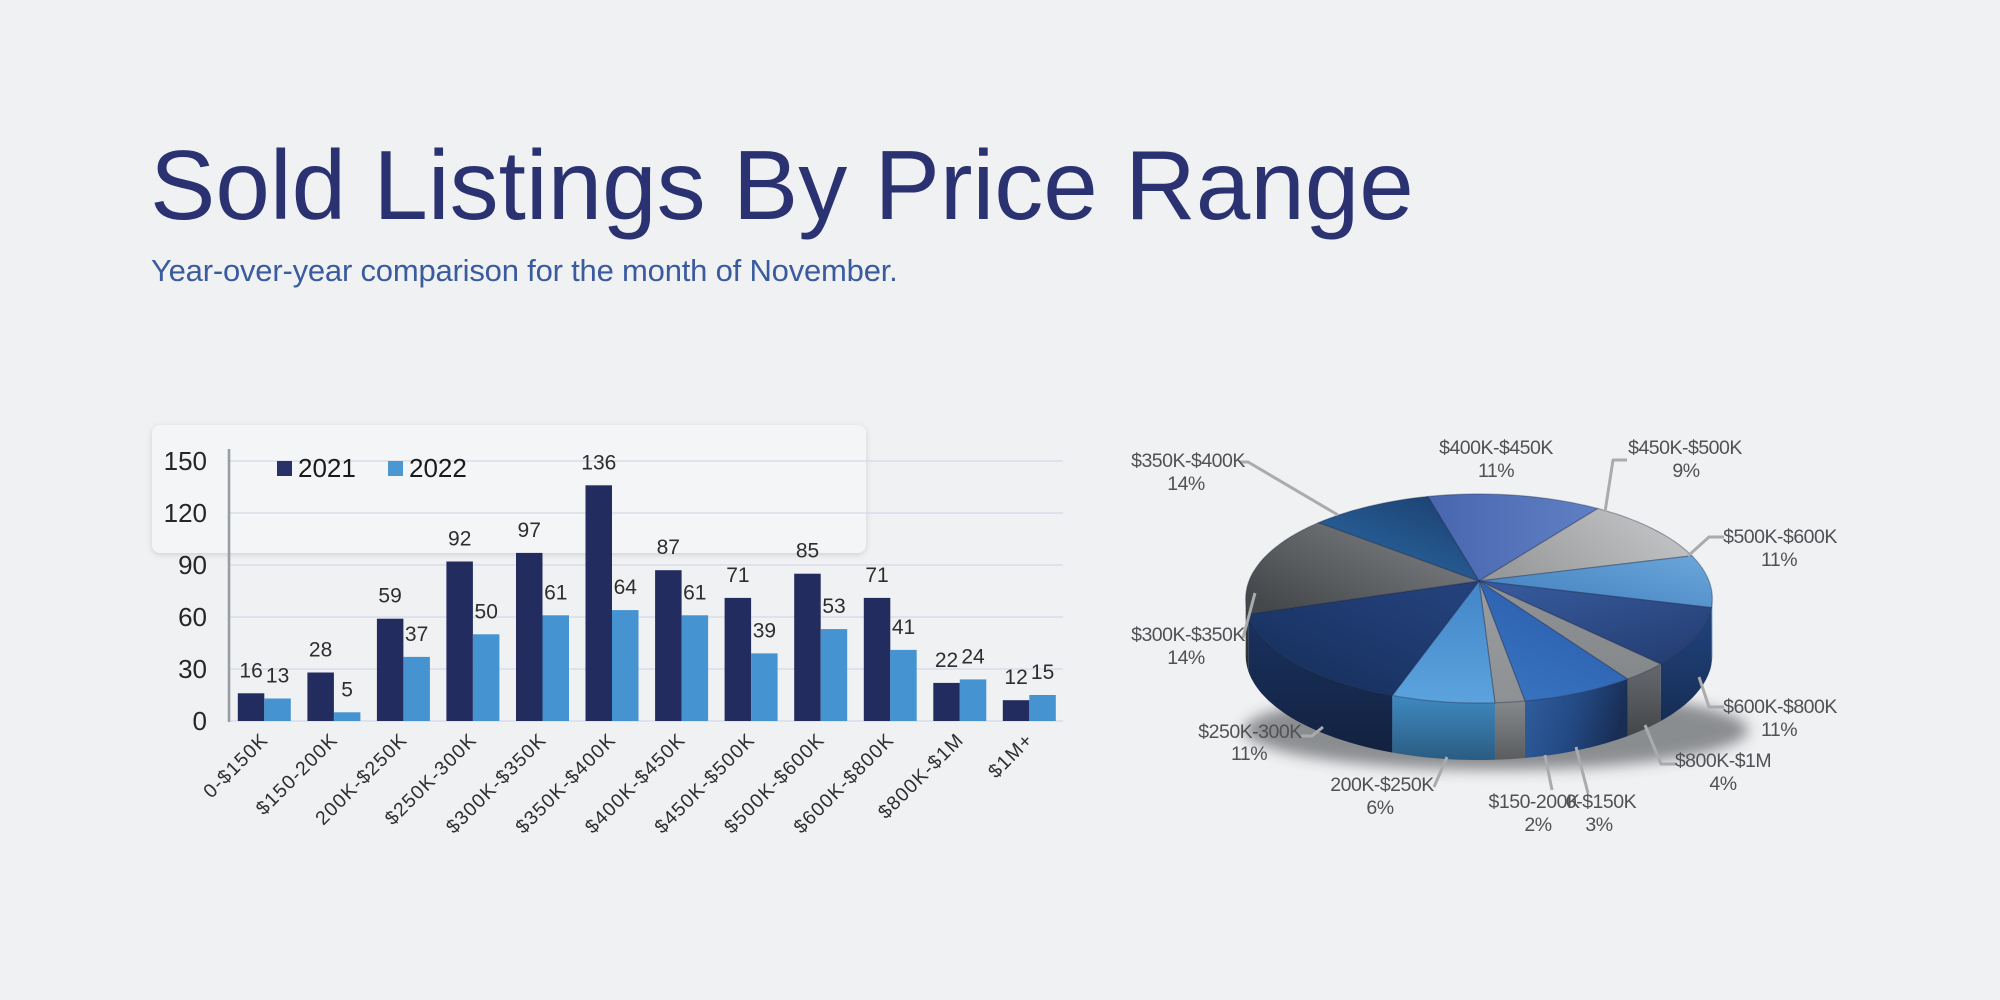 The width and height of the screenshot is (2000, 1000). I want to click on svg-text: 12, so click(1015, 677).